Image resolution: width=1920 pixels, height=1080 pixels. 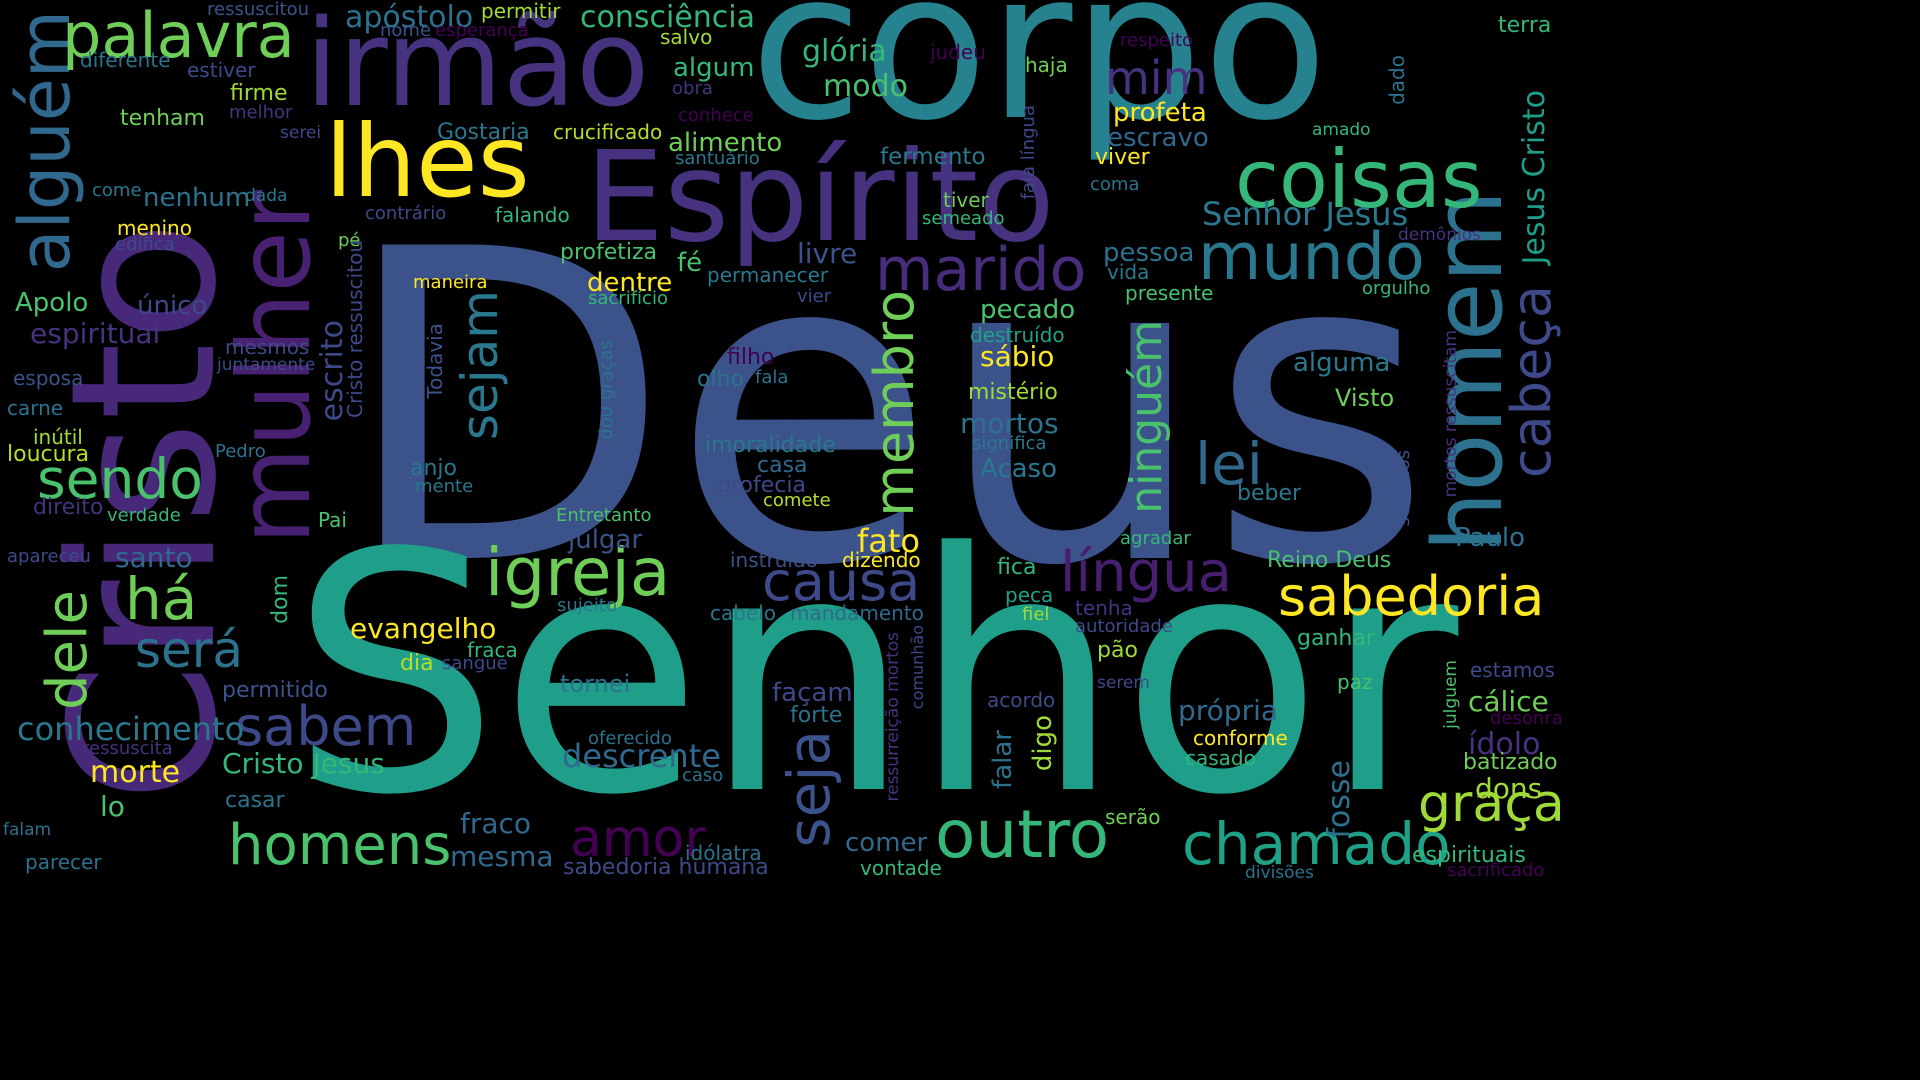 I want to click on word-maneira: maneira, so click(x=450, y=282).